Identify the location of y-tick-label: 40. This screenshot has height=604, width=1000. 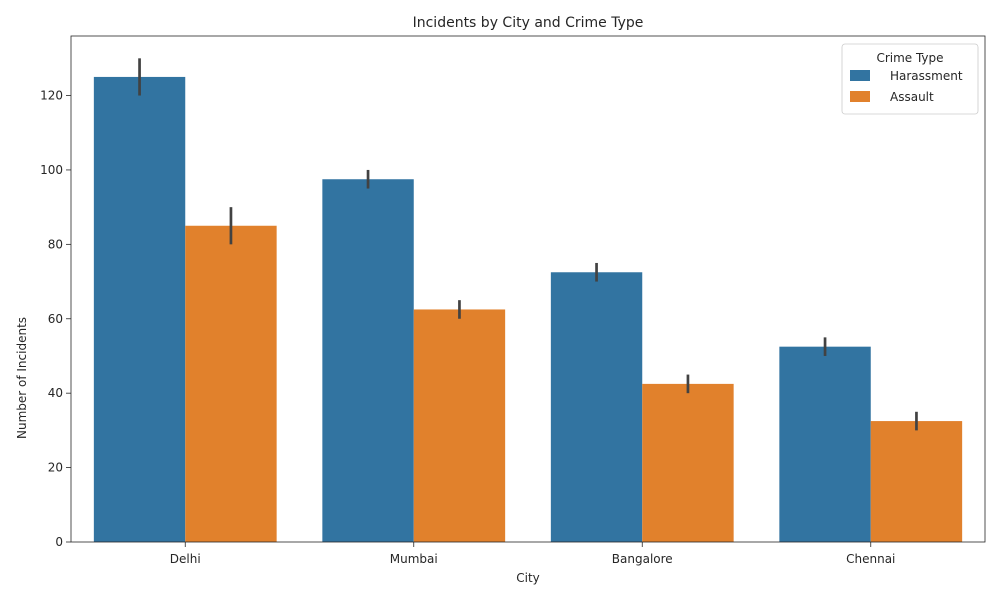
(55, 393).